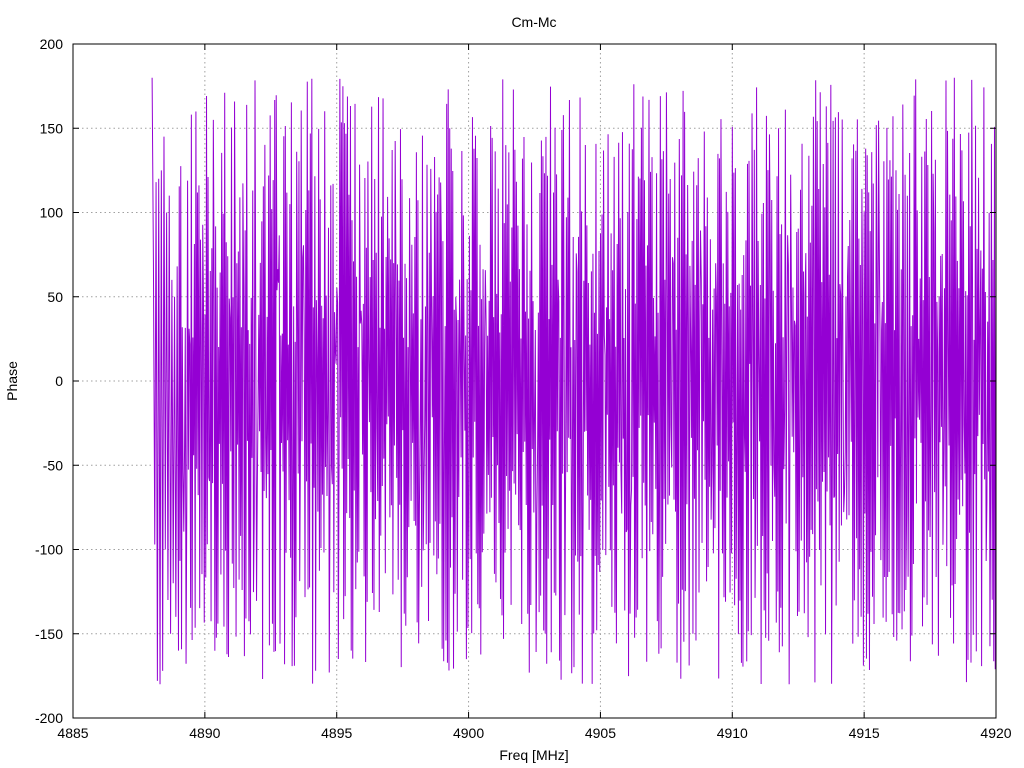 Image resolution: width=1024 pixels, height=768 pixels. Describe the element at coordinates (468, 733) in the screenshot. I see `x-tick-label: 4900` at that location.